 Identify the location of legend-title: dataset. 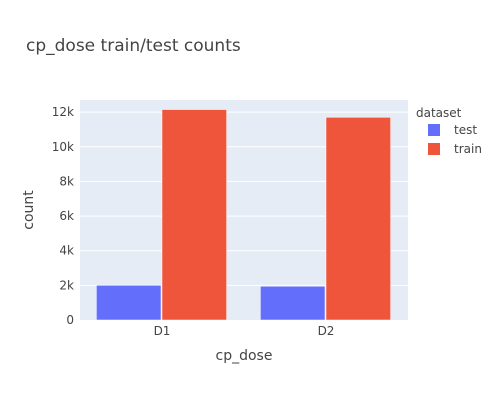
(439, 113).